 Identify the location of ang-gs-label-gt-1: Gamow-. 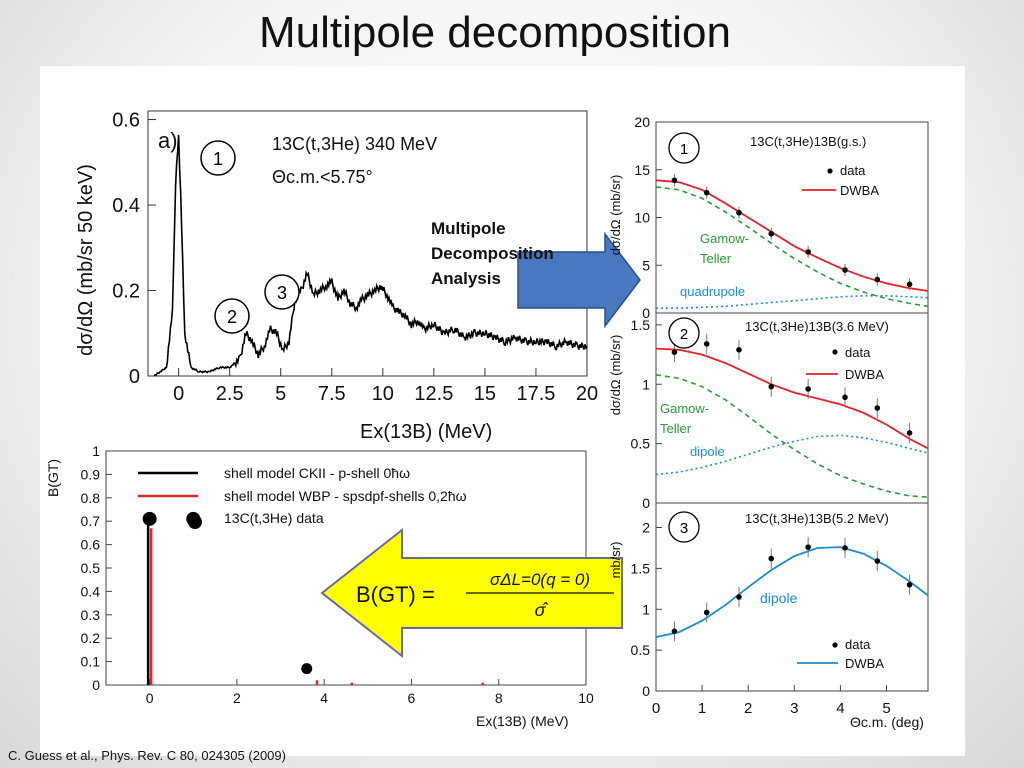
(724, 238).